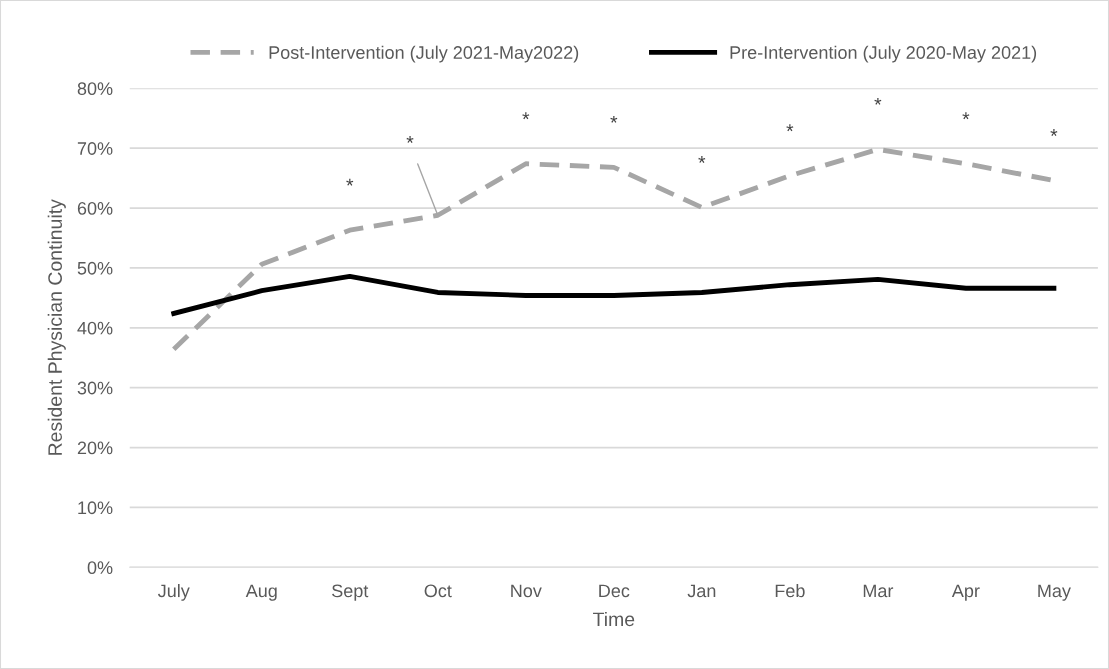 The image size is (1109, 669). Describe the element at coordinates (100, 568) in the screenshot. I see `y-tick-label: 0%` at that location.